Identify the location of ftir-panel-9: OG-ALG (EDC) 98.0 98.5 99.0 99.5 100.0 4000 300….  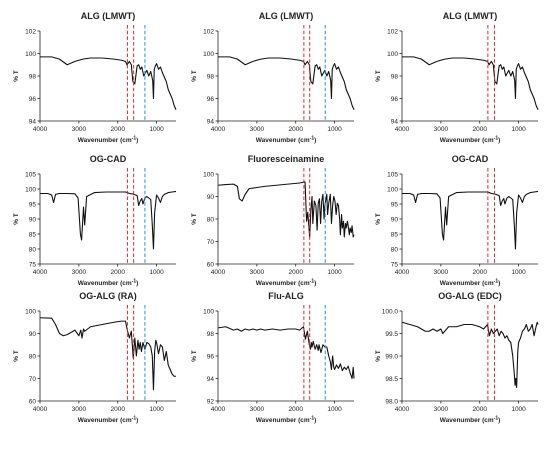
(457, 358).